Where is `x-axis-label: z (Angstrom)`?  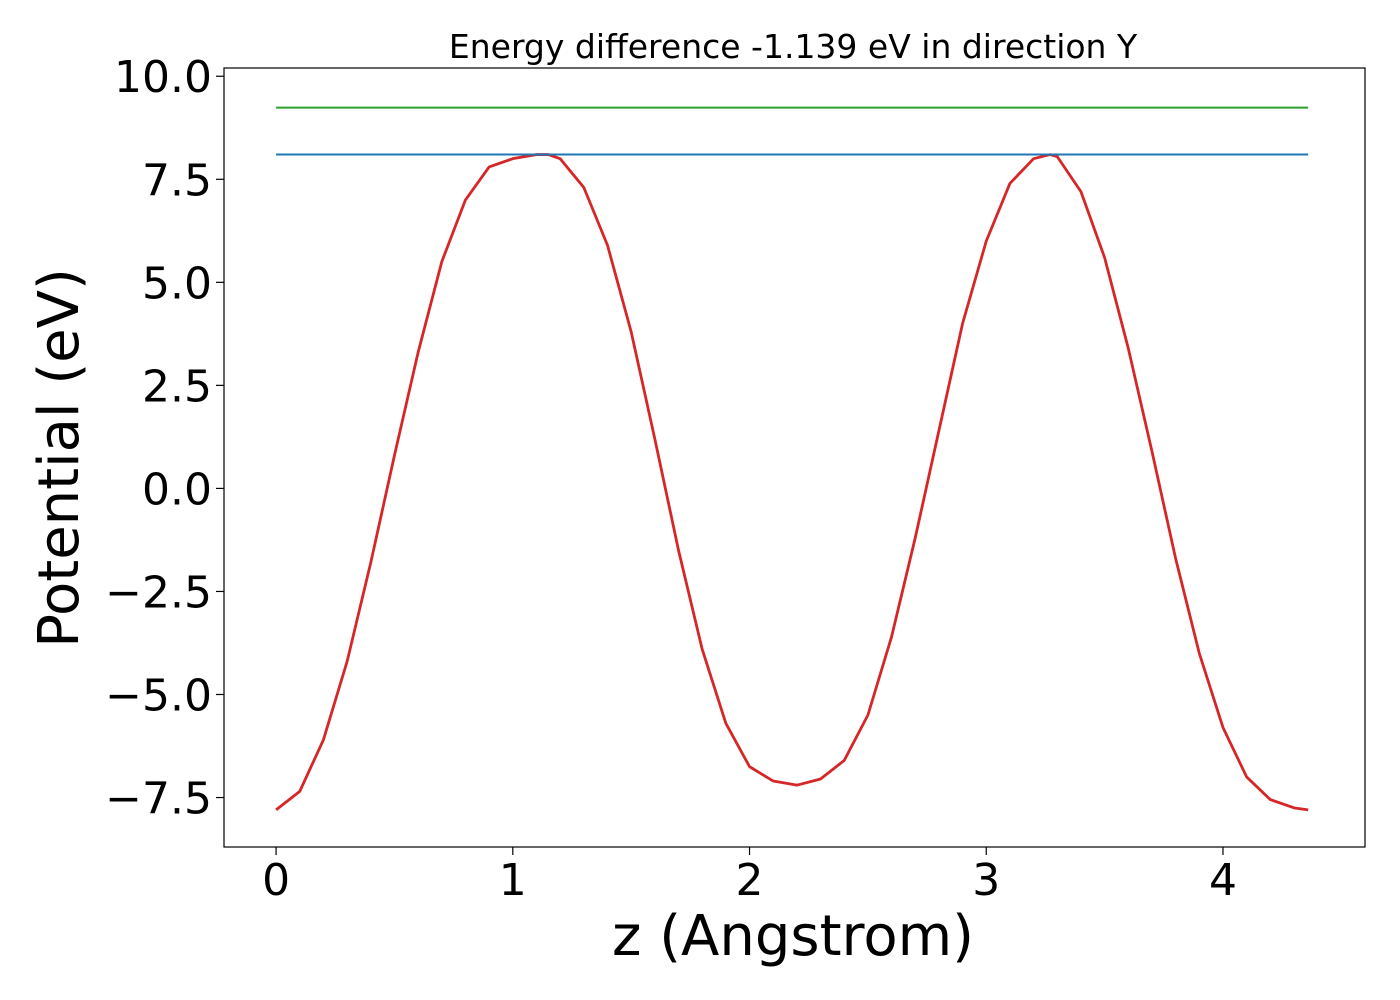 x-axis-label: z (Angstrom) is located at coordinates (793, 936).